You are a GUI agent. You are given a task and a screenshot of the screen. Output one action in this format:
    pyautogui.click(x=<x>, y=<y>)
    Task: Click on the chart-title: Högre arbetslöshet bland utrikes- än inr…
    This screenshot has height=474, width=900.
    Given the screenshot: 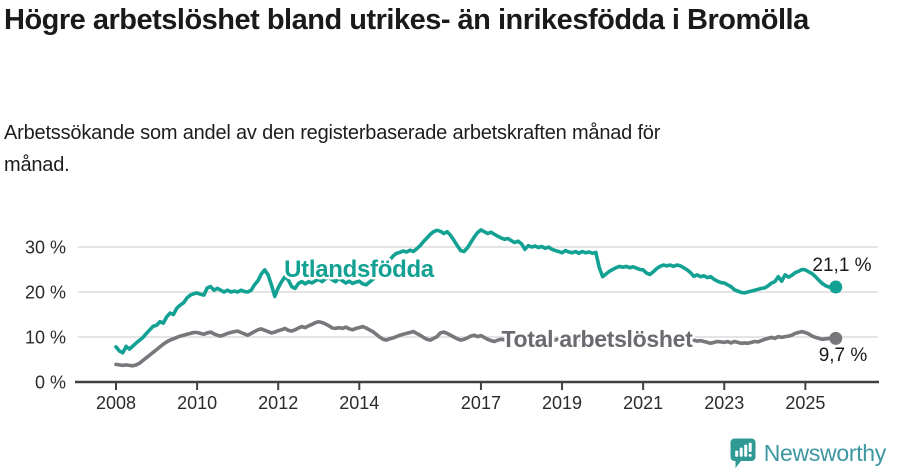 What is the action you would take?
    pyautogui.click(x=406, y=20)
    